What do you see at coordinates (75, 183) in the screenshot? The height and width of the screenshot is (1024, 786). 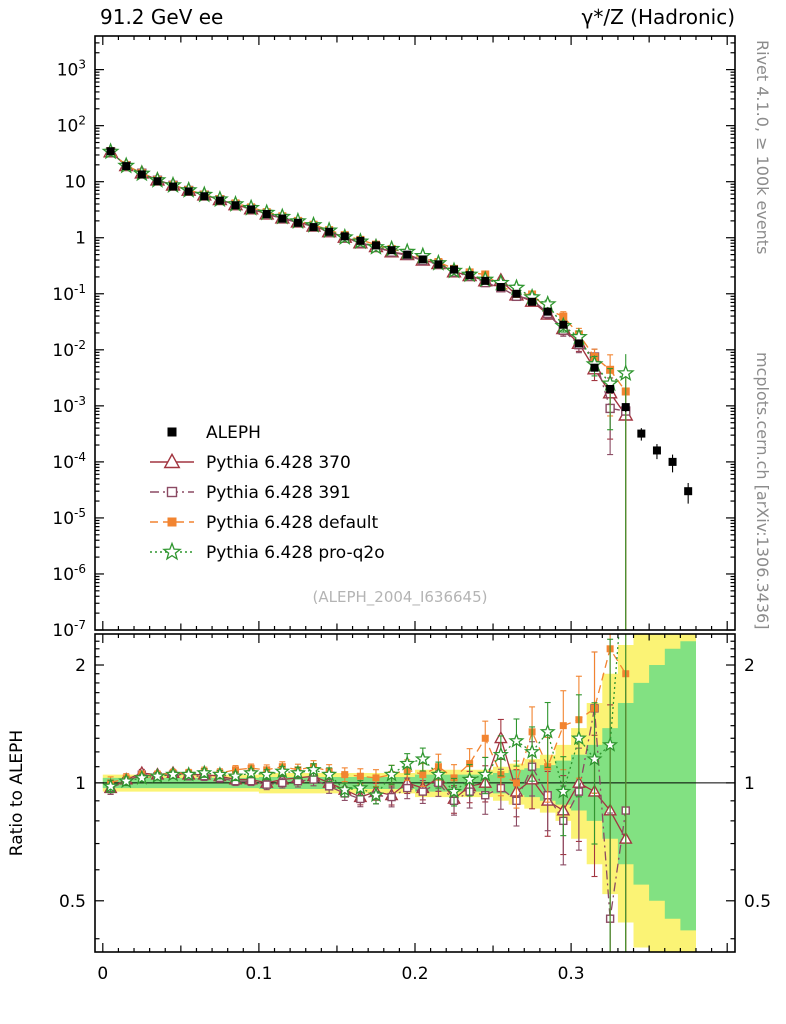 I see `svg-text: 10` at bounding box center [75, 183].